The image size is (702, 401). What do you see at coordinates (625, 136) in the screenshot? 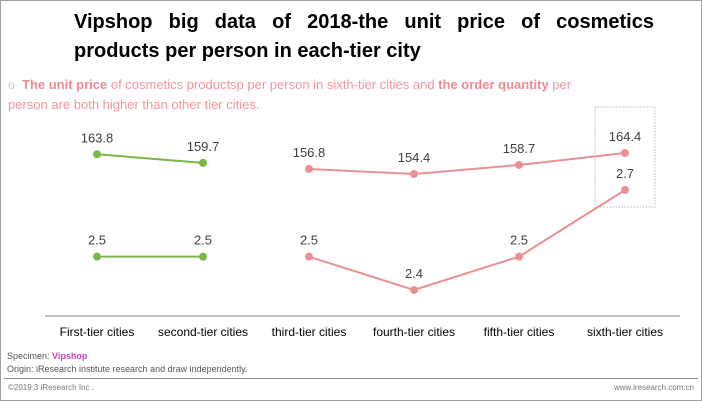
I see `data-label: 164.4` at bounding box center [625, 136].